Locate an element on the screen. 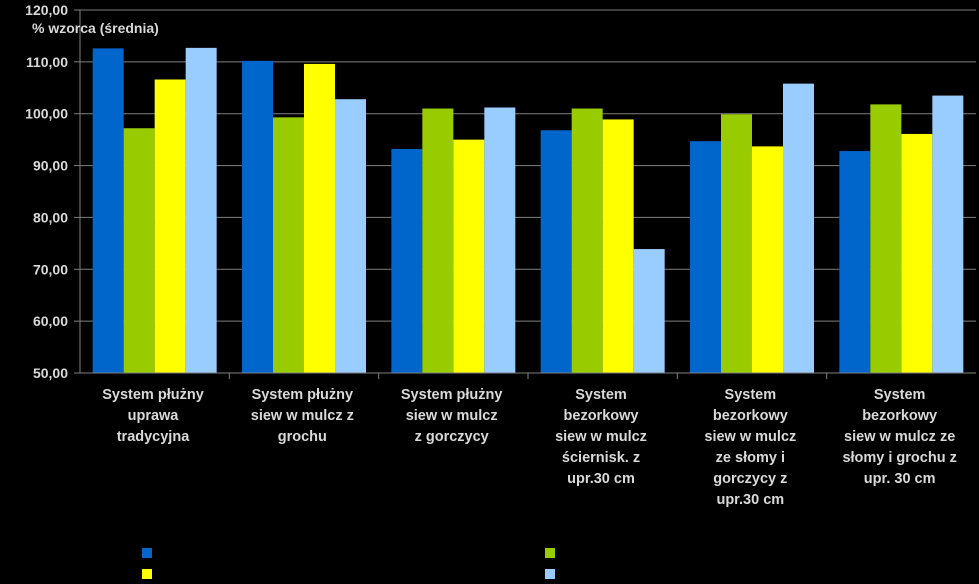  y-tick-label: 110,00 is located at coordinates (47, 62).